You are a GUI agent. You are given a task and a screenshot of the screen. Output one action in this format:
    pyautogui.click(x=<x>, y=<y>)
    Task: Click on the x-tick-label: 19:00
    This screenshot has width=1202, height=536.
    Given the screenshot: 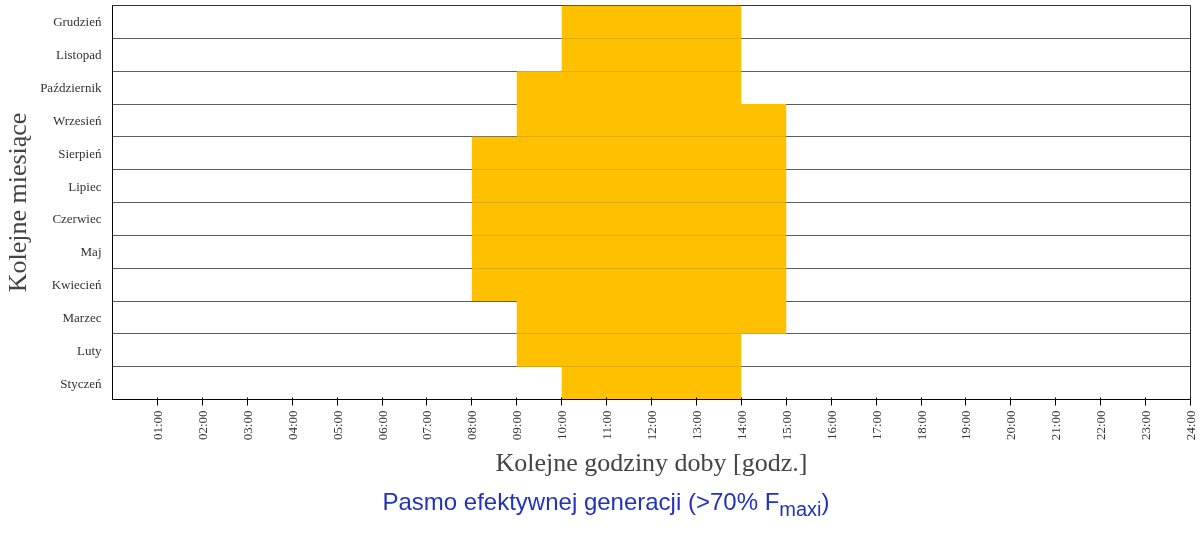 What is the action you would take?
    pyautogui.click(x=966, y=425)
    